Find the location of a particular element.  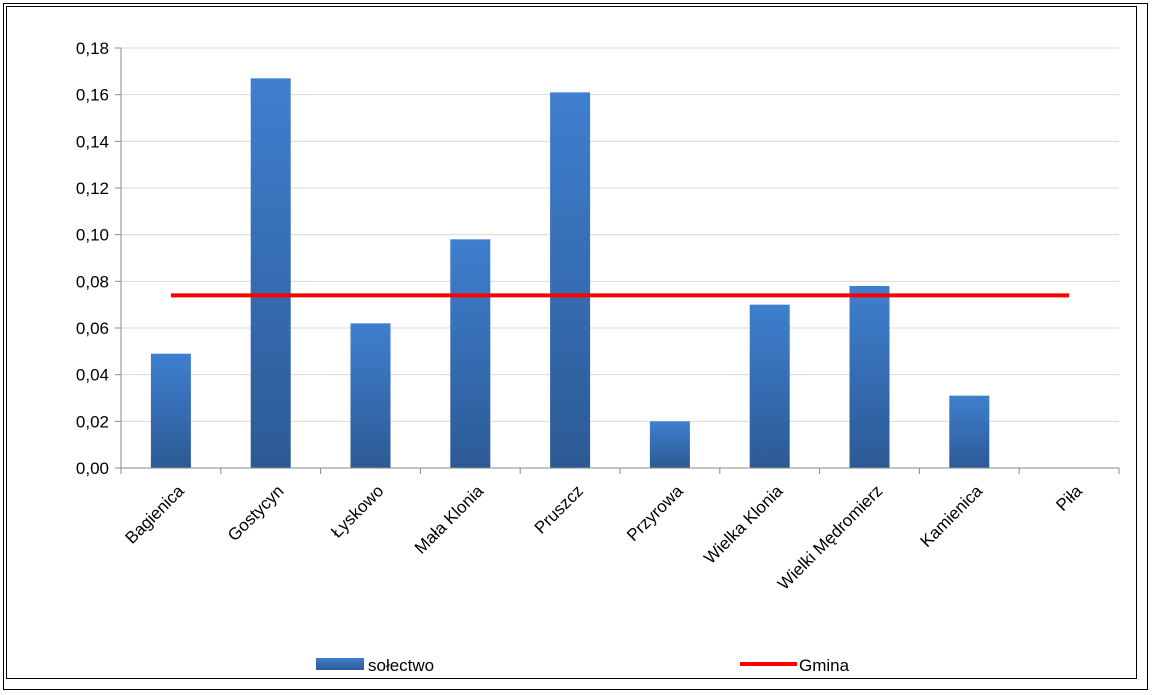

y-tick-label: 0,16 is located at coordinates (92, 95).